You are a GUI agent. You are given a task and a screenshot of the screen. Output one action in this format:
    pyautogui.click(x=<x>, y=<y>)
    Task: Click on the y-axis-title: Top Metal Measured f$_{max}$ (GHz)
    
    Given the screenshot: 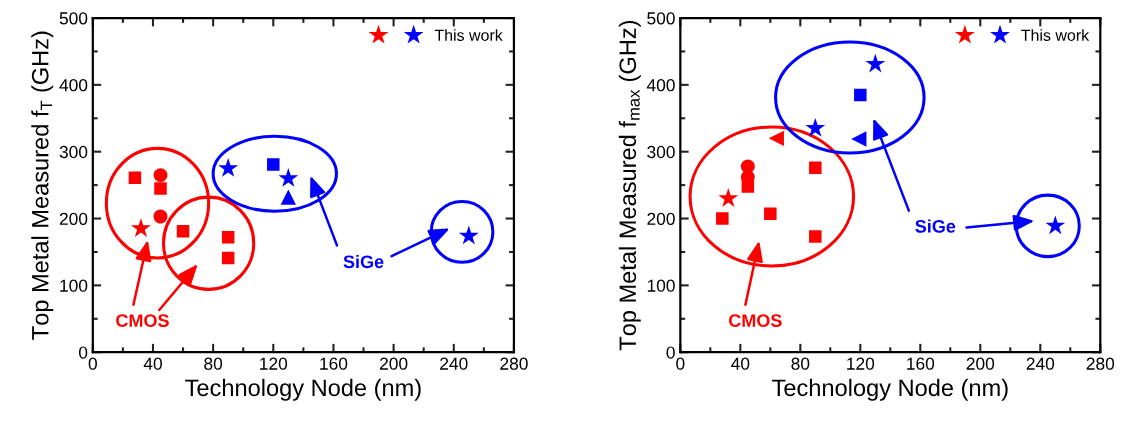 What is the action you would take?
    pyautogui.click(x=629, y=185)
    